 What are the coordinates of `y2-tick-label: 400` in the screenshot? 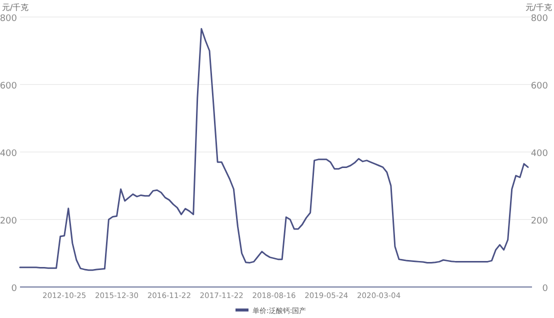 It's located at (539, 154).